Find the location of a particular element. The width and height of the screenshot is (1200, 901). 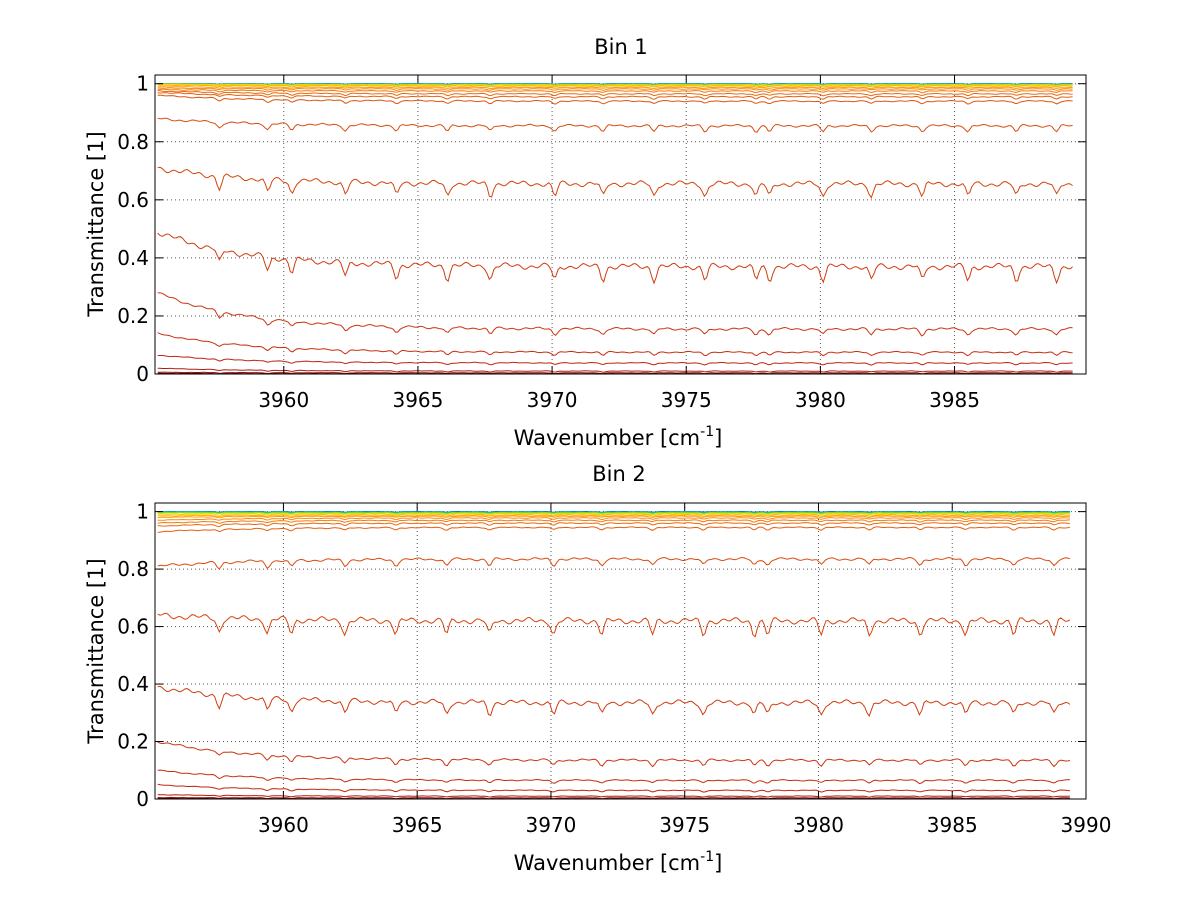

chart-title: Bin 1 is located at coordinates (621, 47).